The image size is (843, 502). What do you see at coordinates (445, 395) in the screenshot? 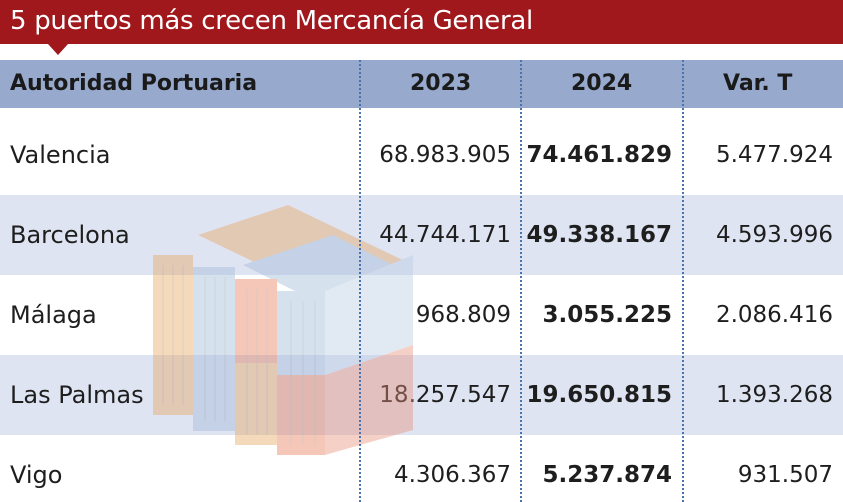
I see `value-2023: 18.257.547` at bounding box center [445, 395].